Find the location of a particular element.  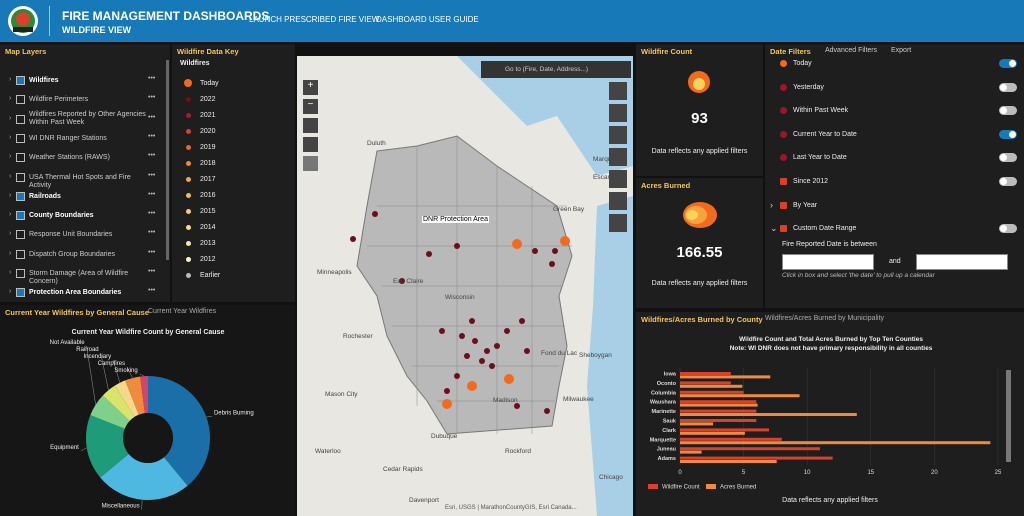

y-tick-label: Marquette is located at coordinates (663, 440).